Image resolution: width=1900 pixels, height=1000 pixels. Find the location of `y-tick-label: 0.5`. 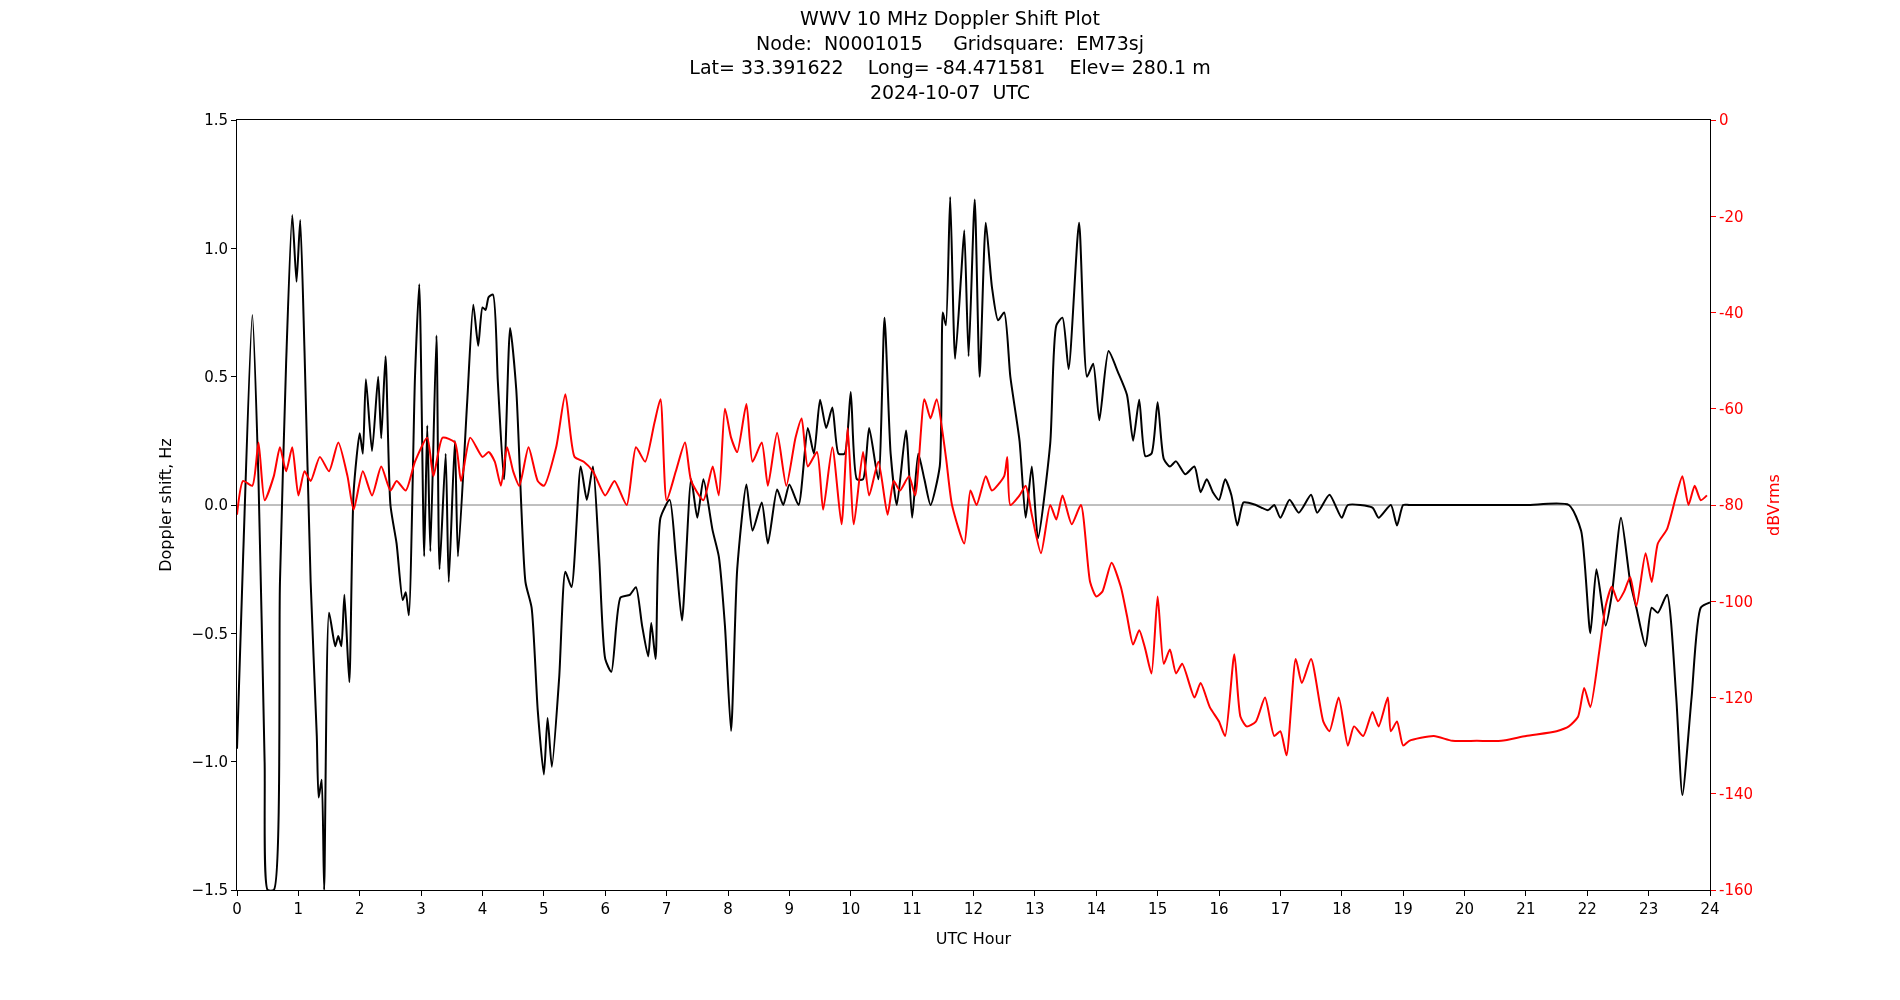

y-tick-label: 0.5 is located at coordinates (216, 376).